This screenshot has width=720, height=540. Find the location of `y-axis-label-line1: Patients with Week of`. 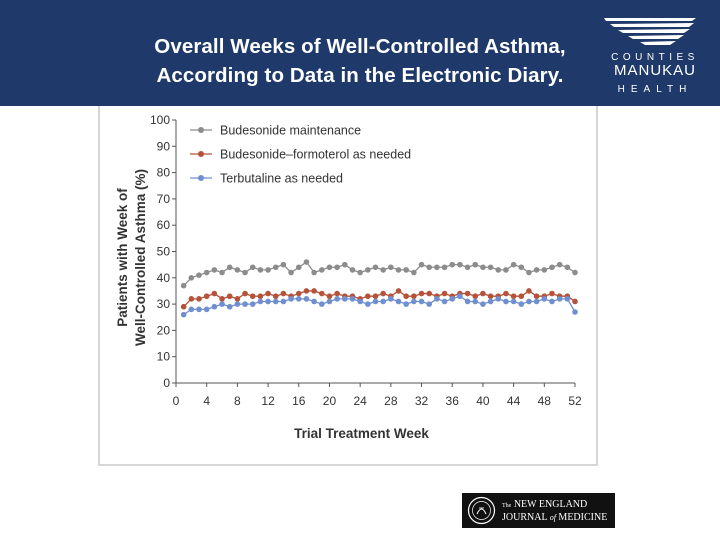

y-axis-label-line1: Patients with Week of is located at coordinates (122, 257).